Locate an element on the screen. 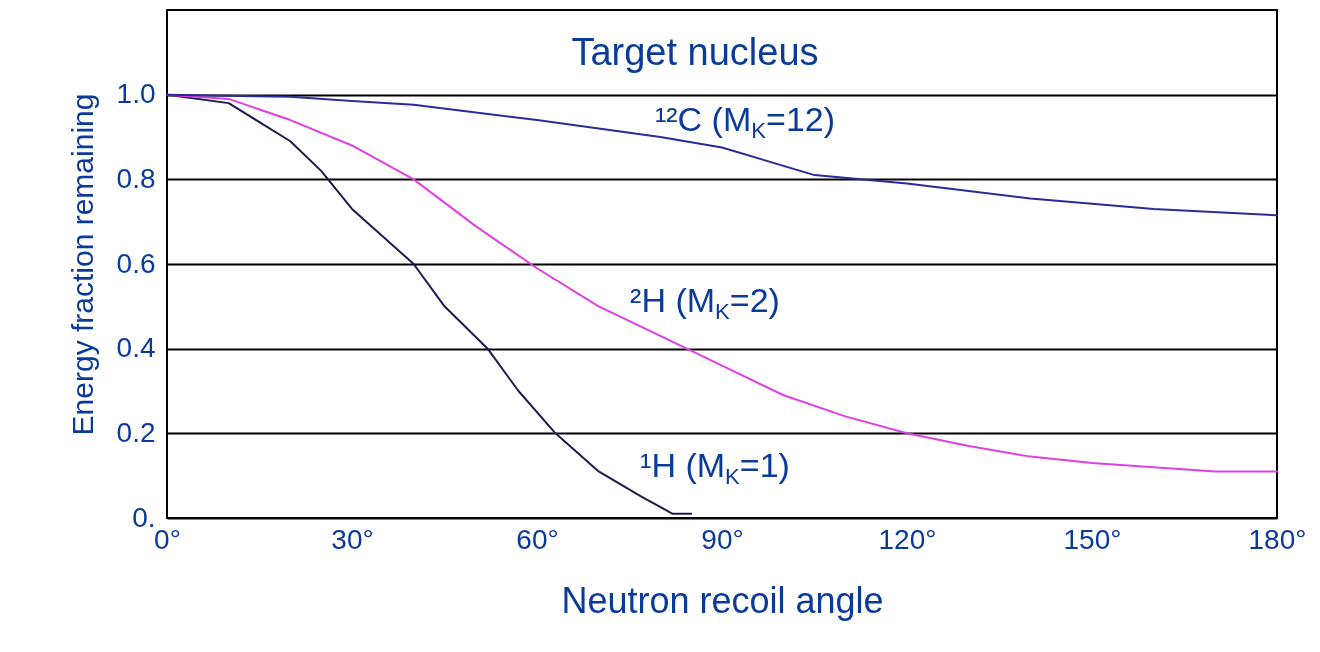  series-label: ¹²C (M$_{K}$=12) is located at coordinates (745, 122).